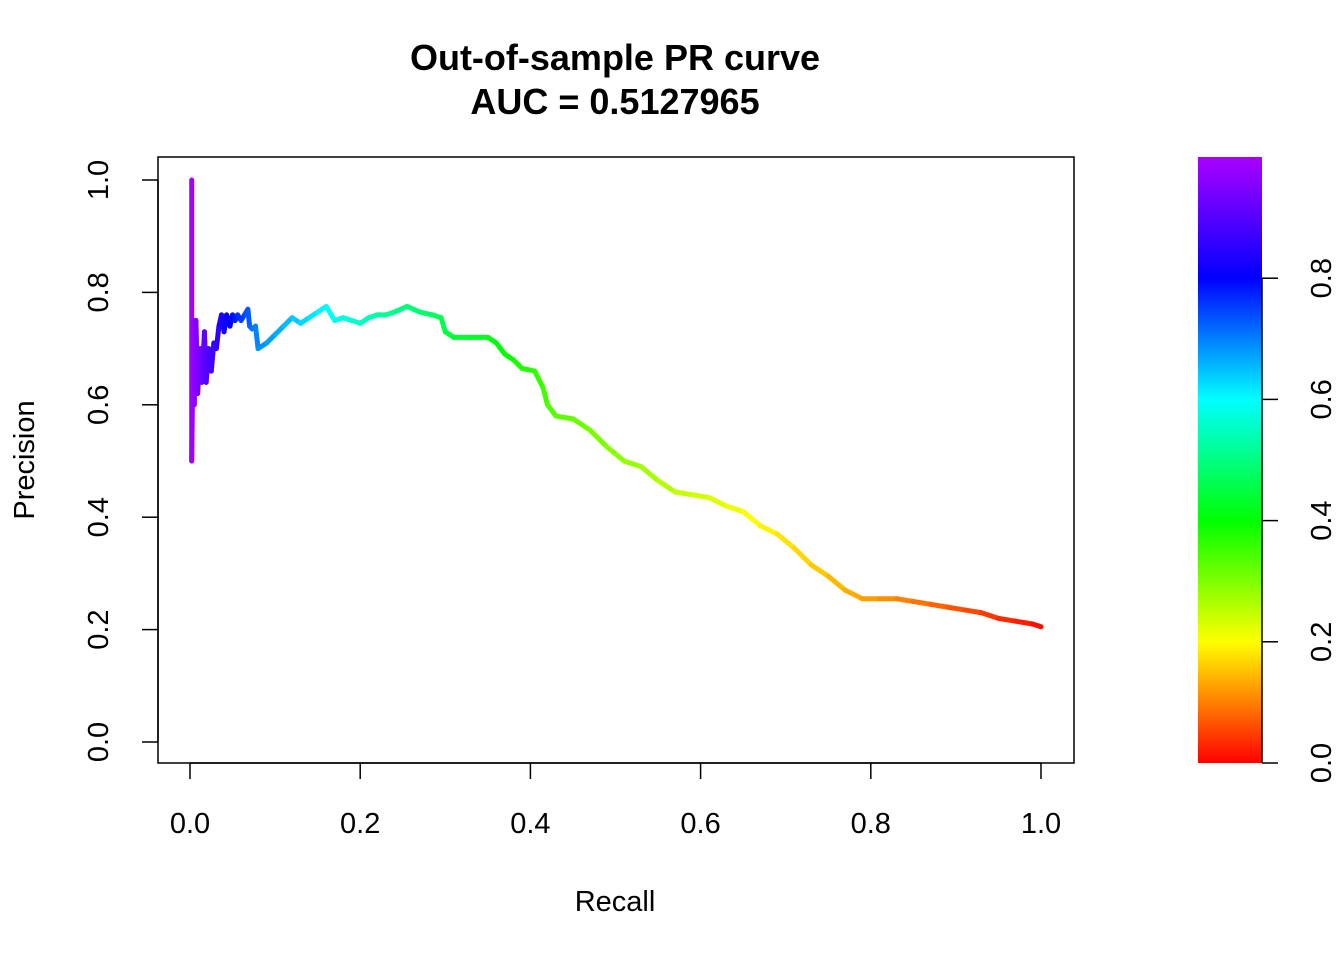 This screenshot has width=1344, height=960. I want to click on x-tick-label: 0.2, so click(360, 824).